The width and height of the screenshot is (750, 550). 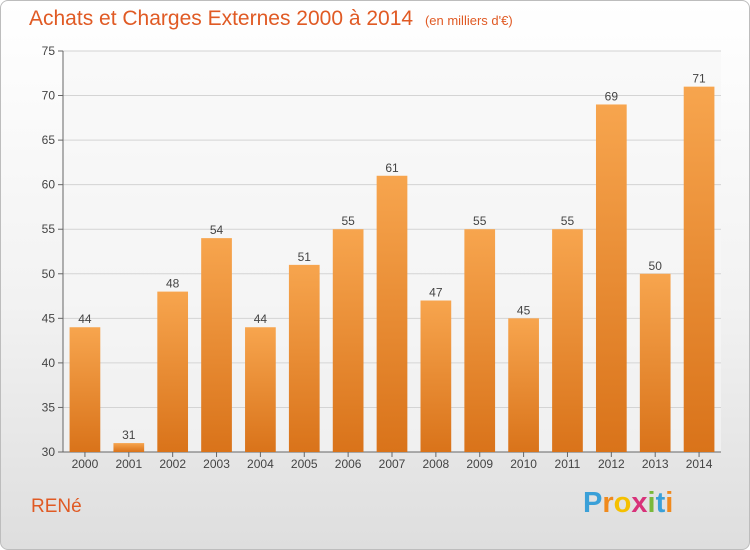 I want to click on bar-value-label: 51, so click(x=305, y=257).